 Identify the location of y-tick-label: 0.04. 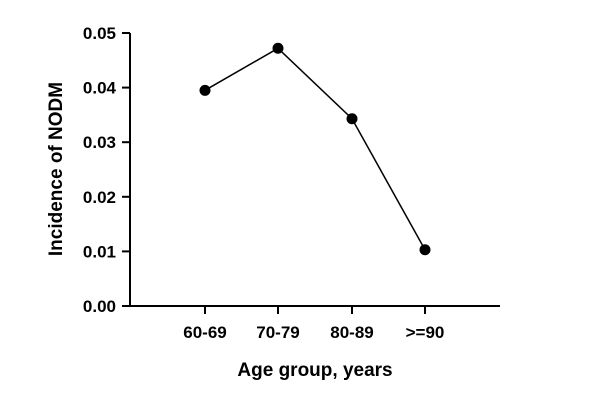
(100, 88).